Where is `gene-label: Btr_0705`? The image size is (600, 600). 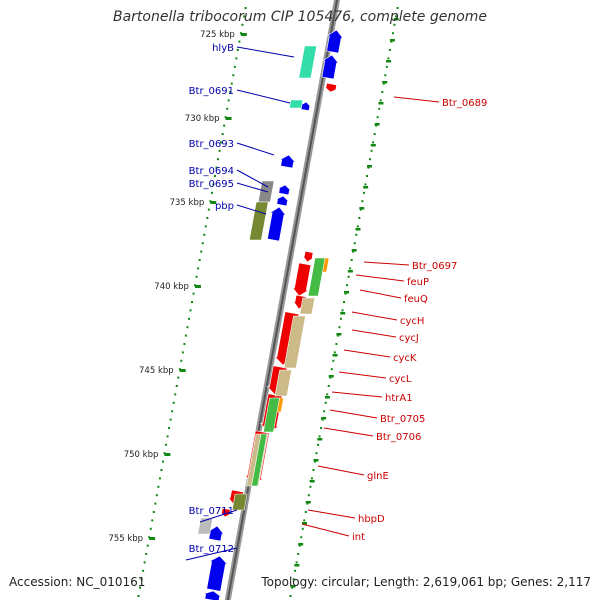
gene-label: Btr_0705 is located at coordinates (402, 419).